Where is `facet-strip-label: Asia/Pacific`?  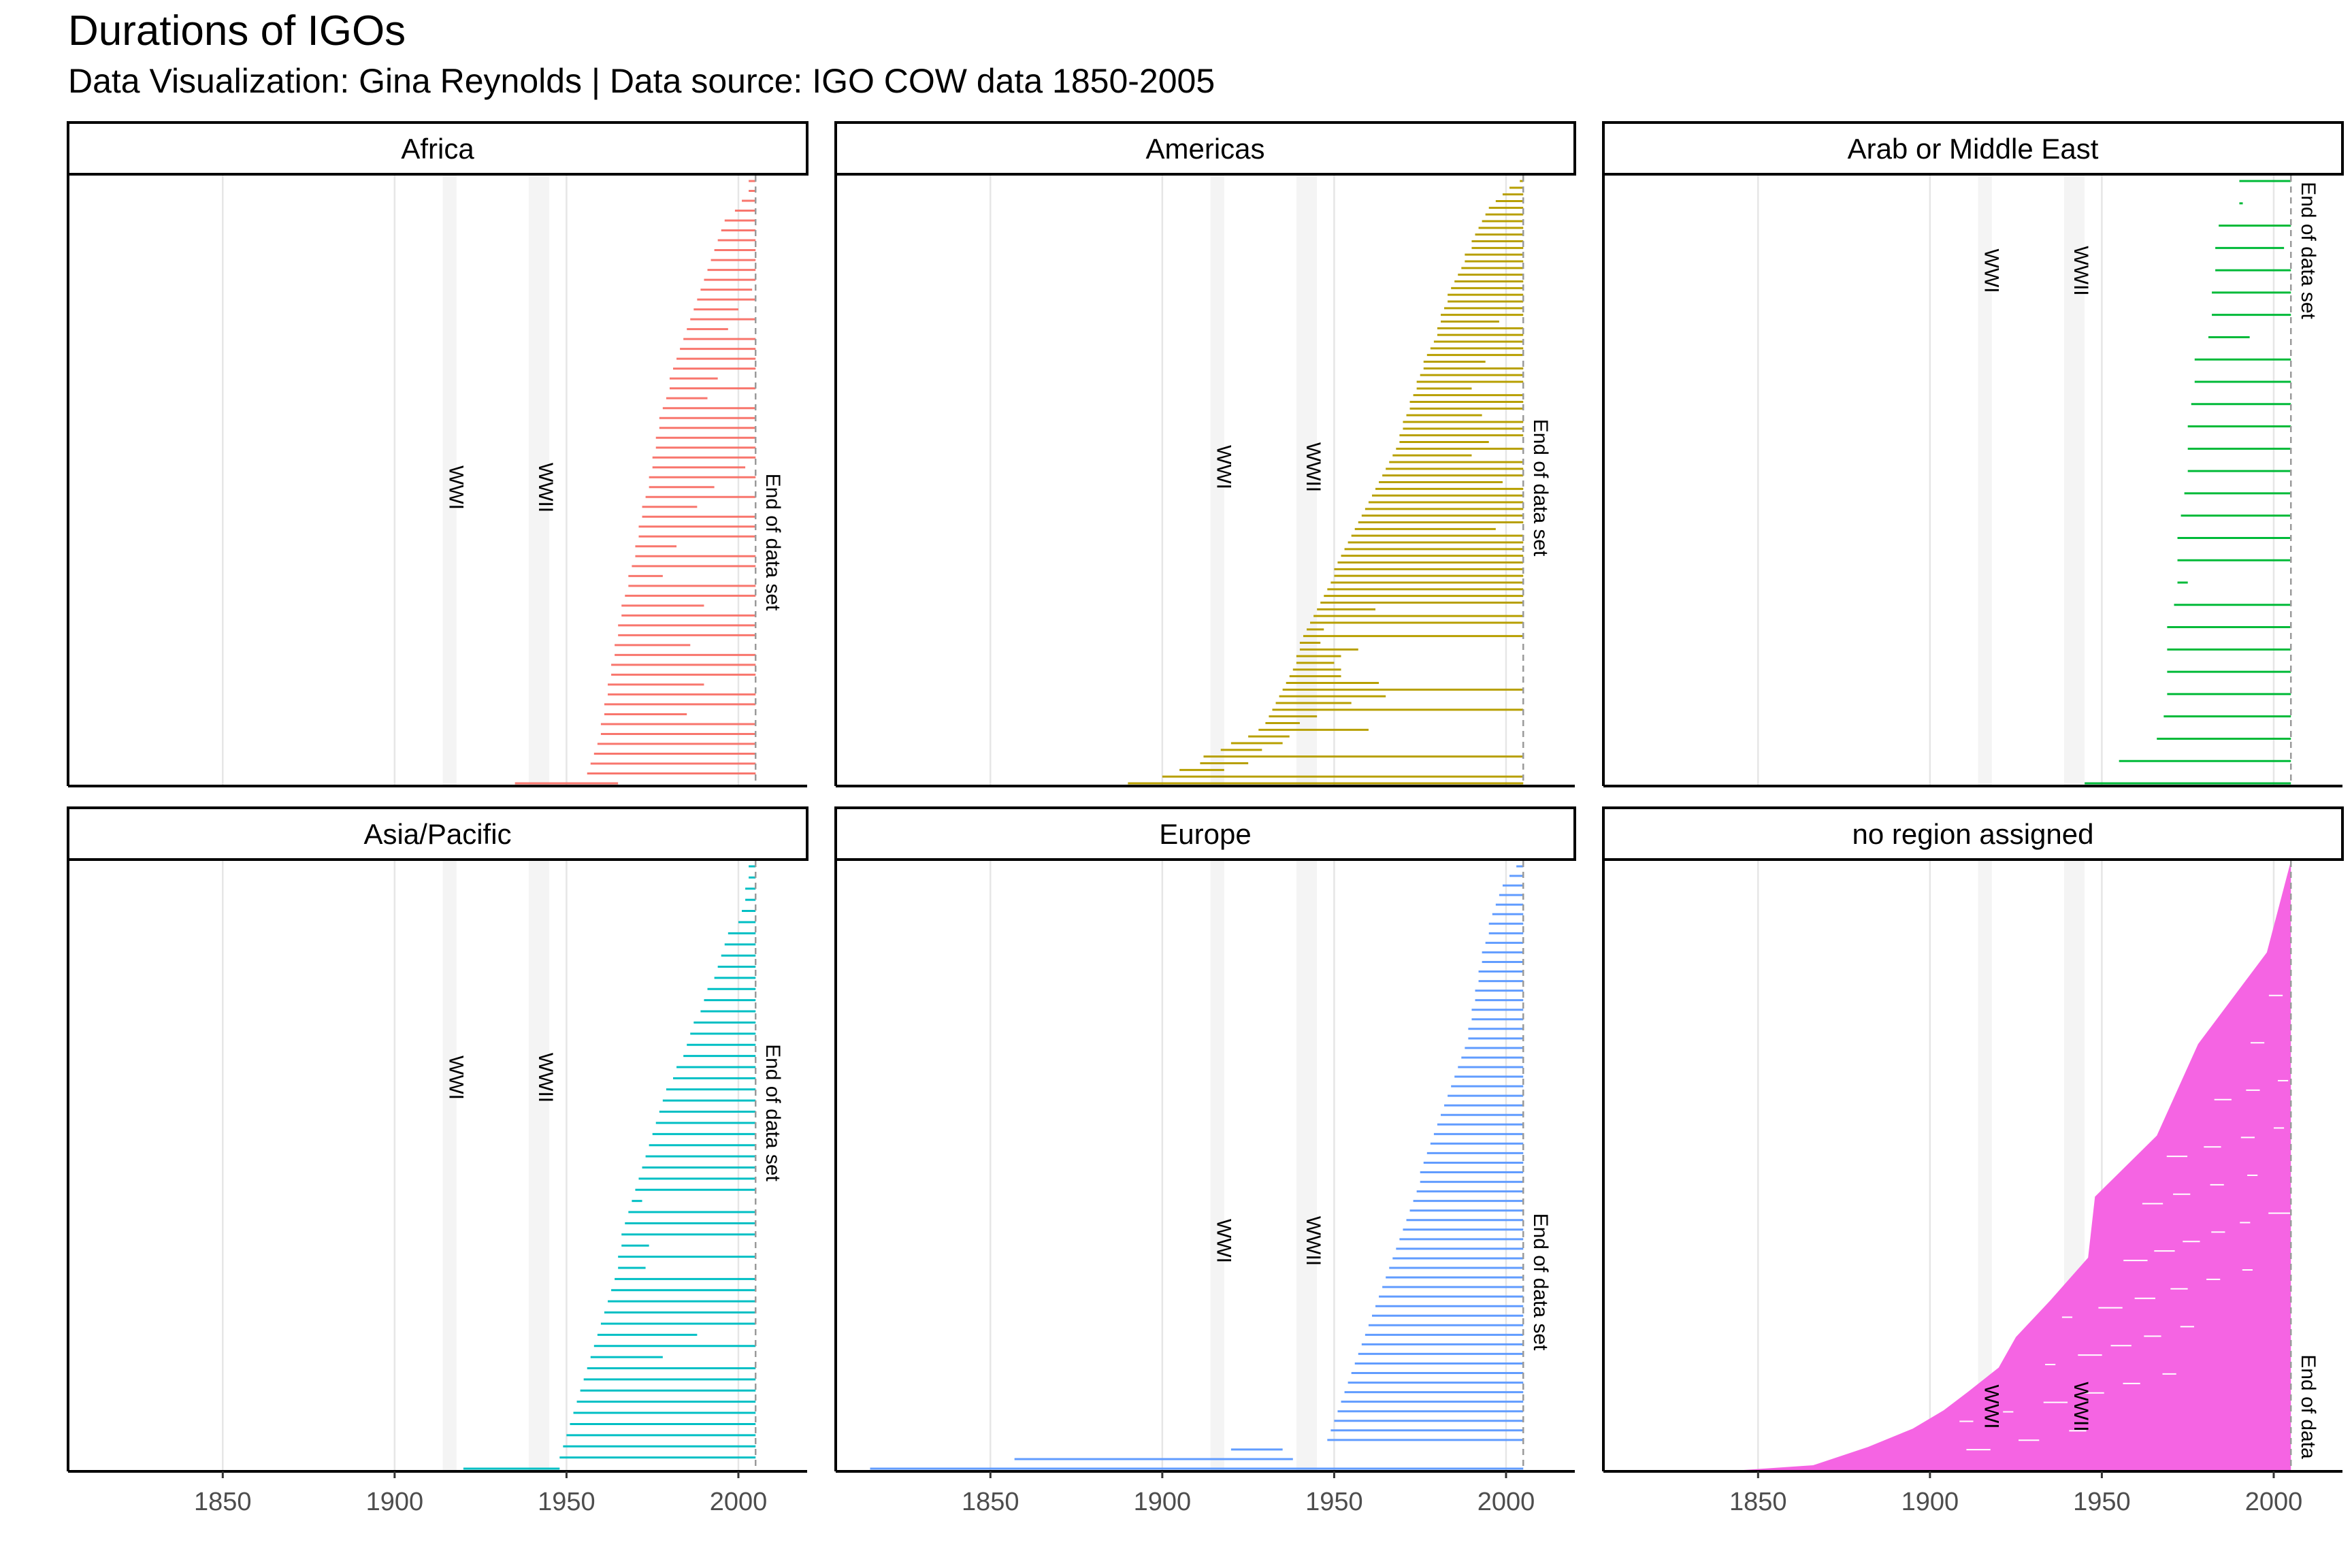 facet-strip-label: Asia/Pacific is located at coordinates (437, 834).